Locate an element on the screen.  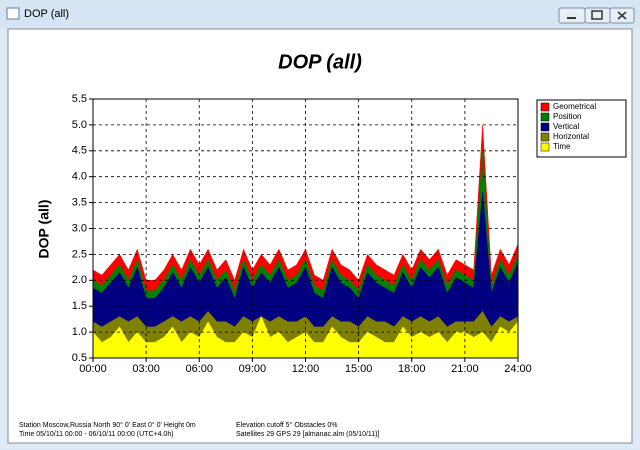
y-tick-label: 4.0 is located at coordinates (79, 177).